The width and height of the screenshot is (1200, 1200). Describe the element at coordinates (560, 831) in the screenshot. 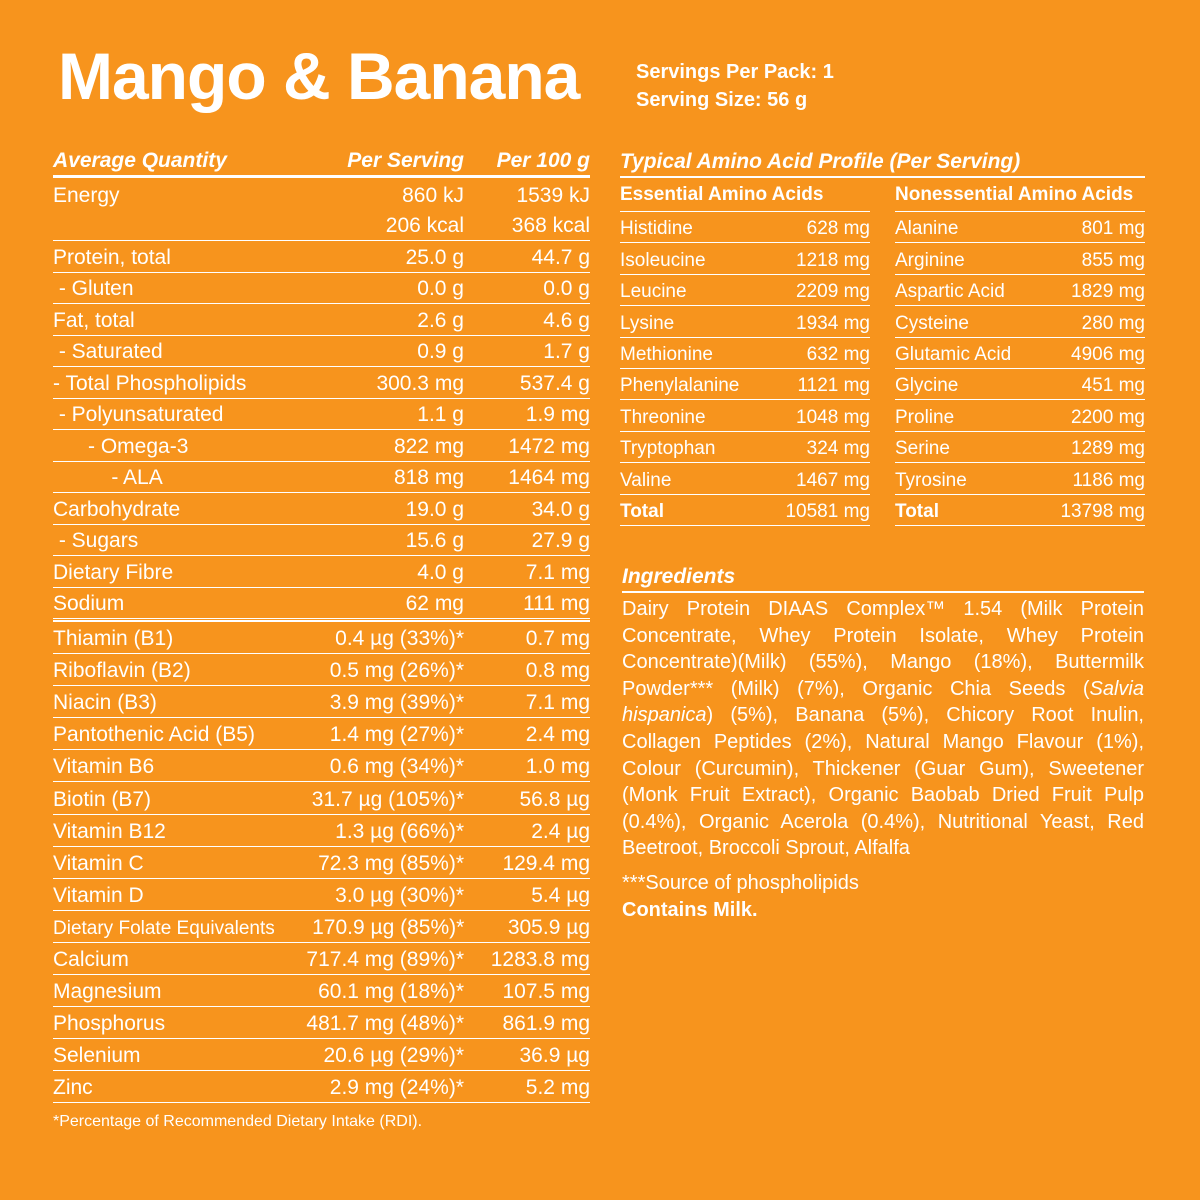

I see `per-100g-value: 2.4 µg` at that location.